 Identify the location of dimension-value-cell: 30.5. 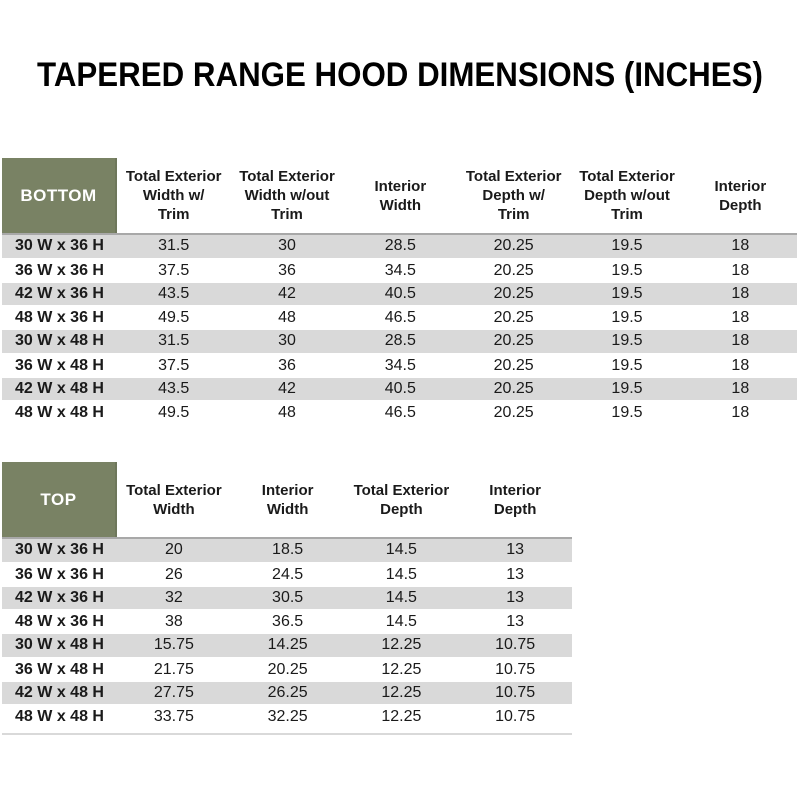
(288, 597).